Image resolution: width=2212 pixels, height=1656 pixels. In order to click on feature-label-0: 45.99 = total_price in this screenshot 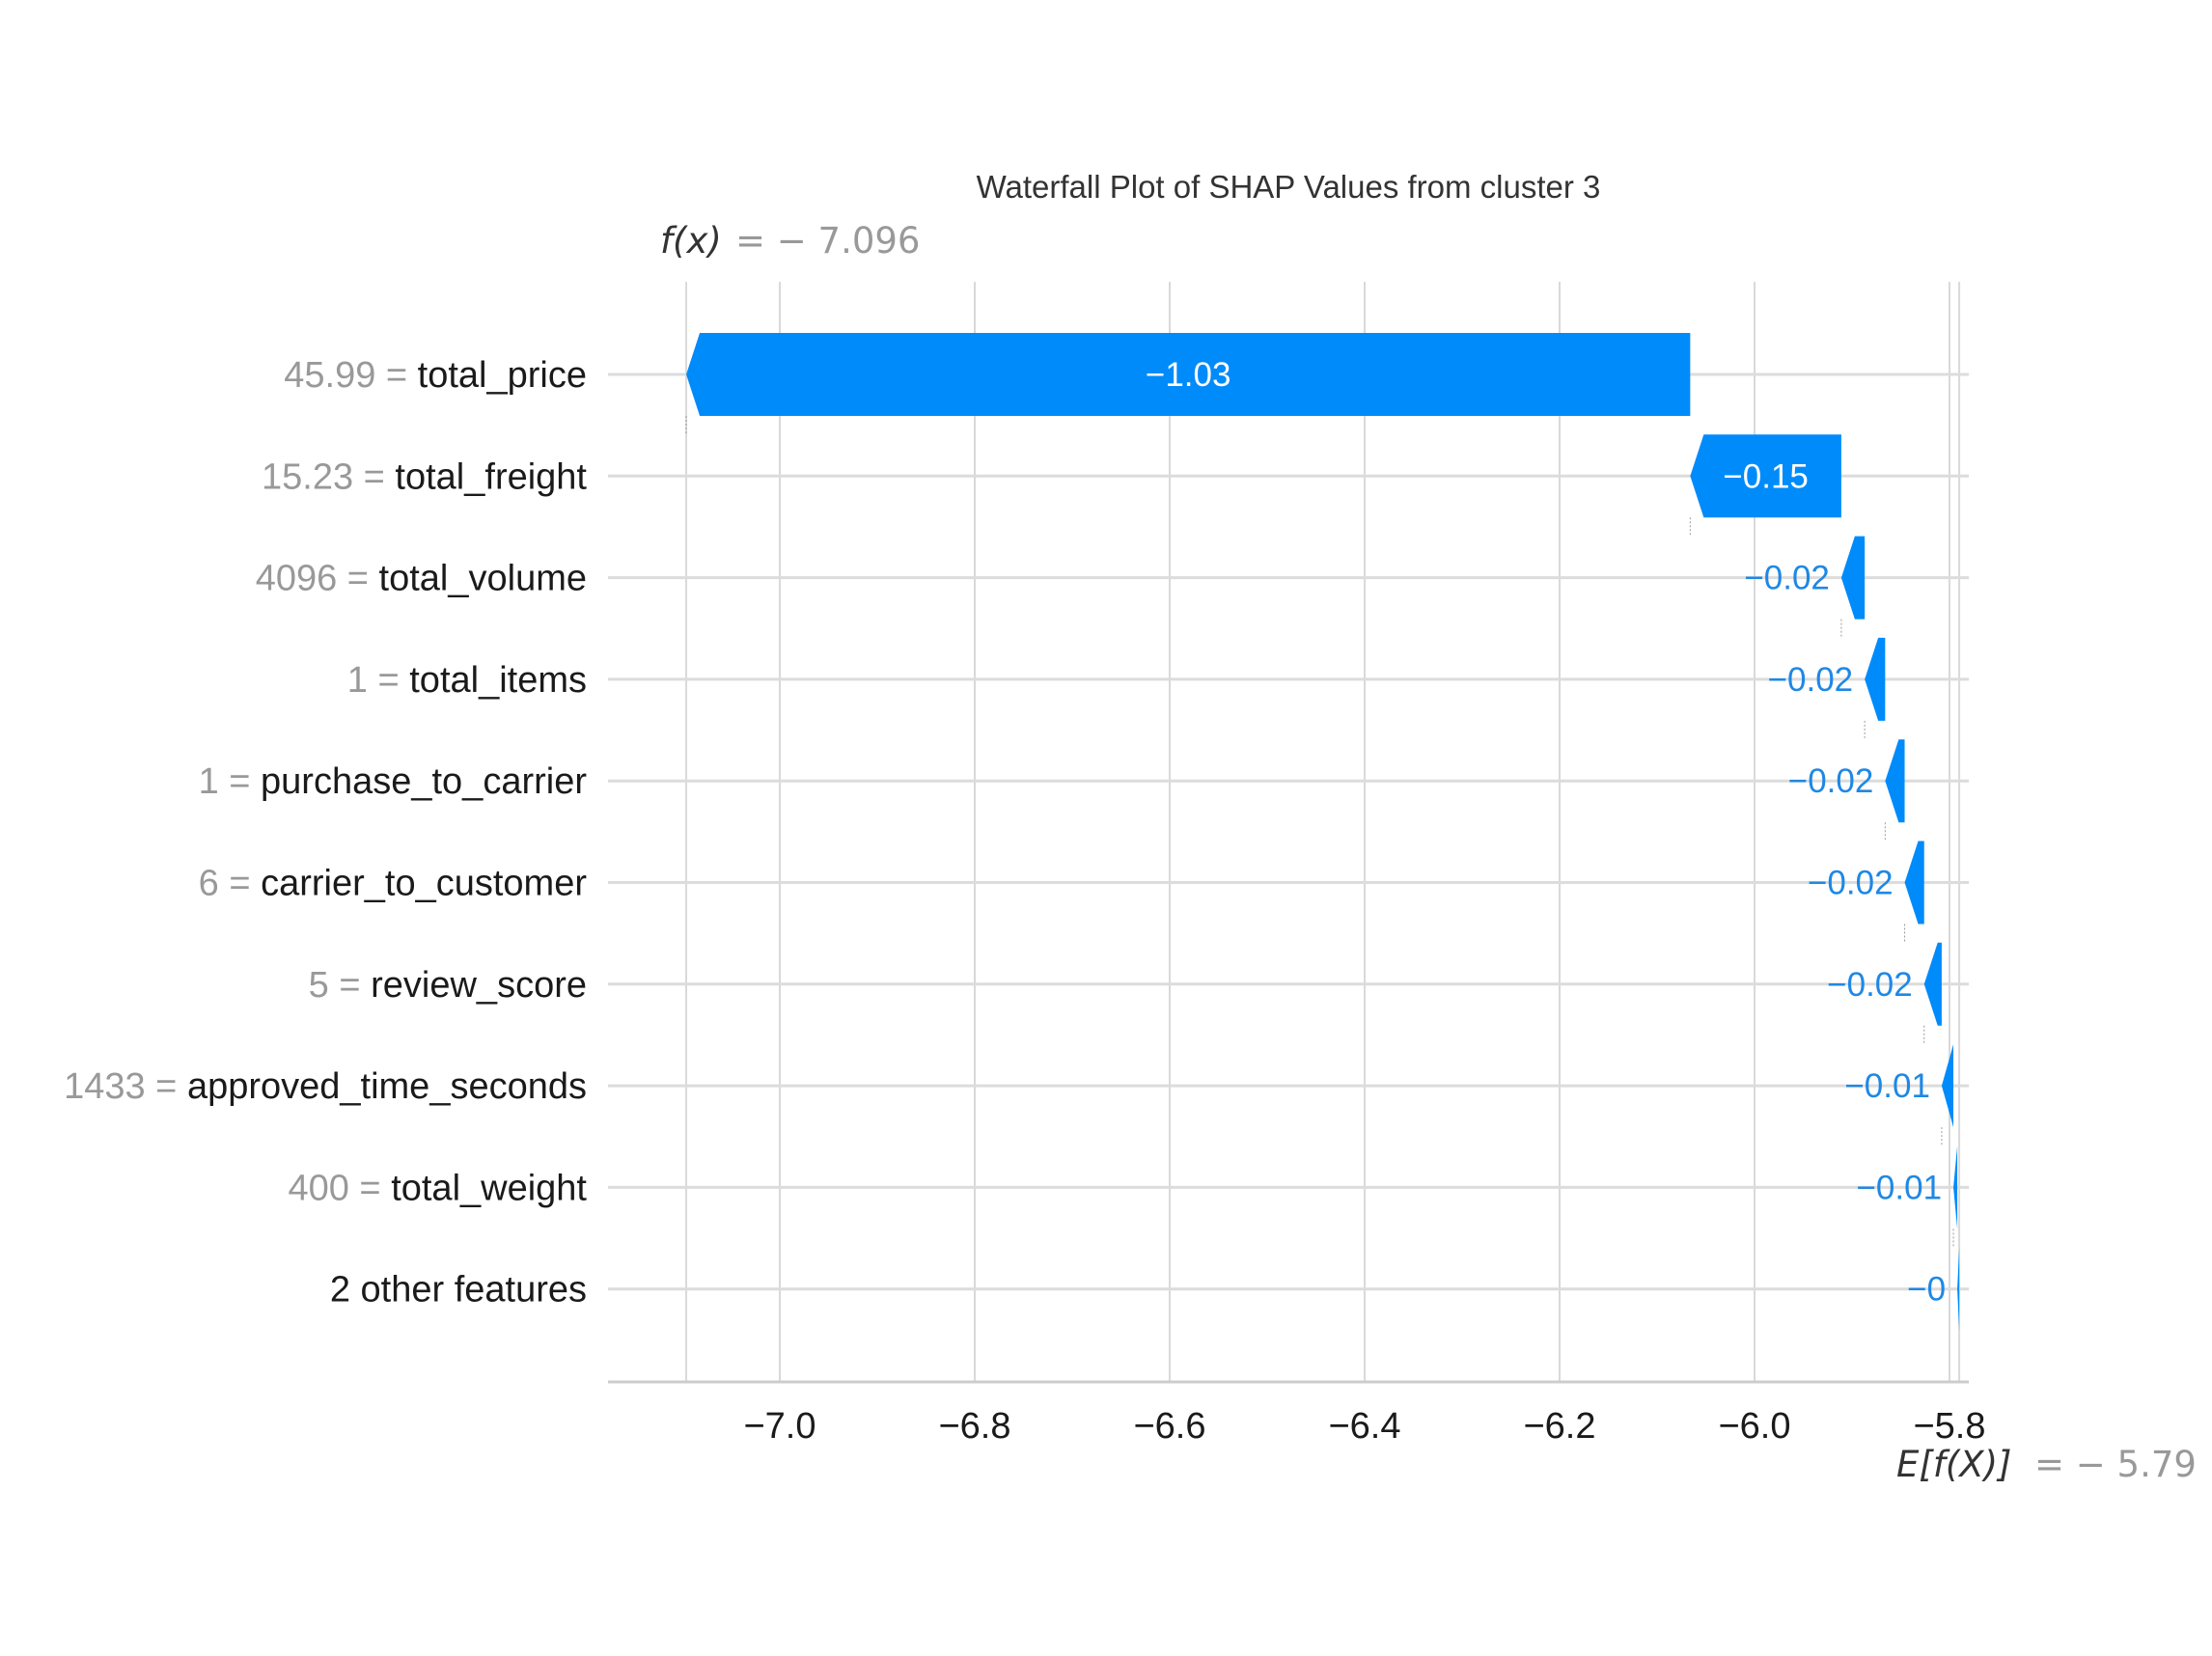, I will do `click(435, 375)`.